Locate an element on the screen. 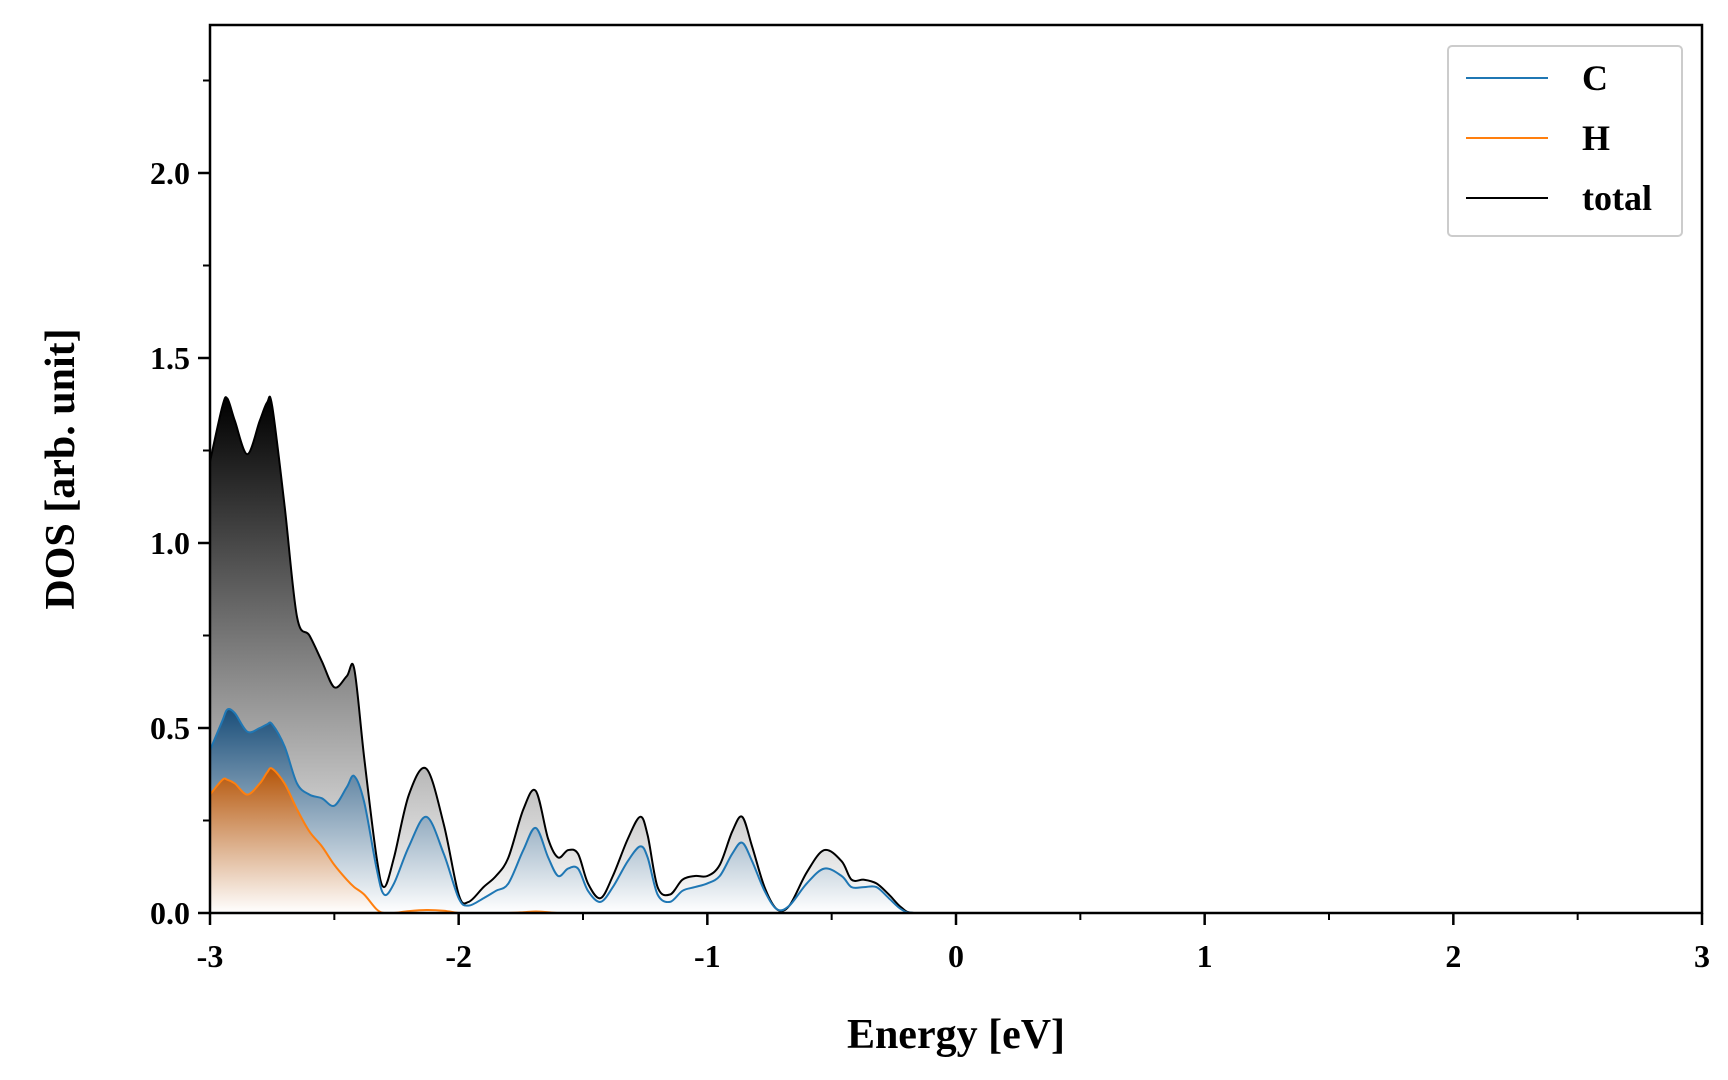  y-axis-title: DOS [arb. unit] is located at coordinates (61, 468).